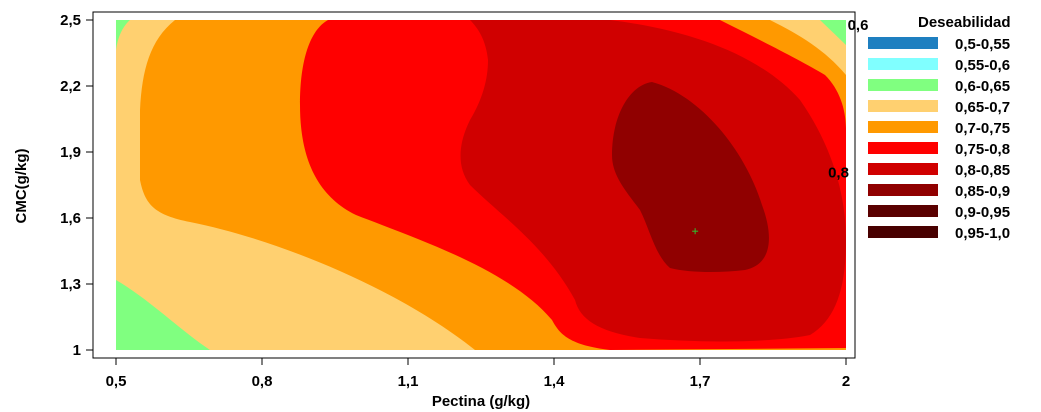 This screenshot has width=1041, height=412. Describe the element at coordinates (982, 44) in the screenshot. I see `legend-label: 0,5-0,55` at that location.